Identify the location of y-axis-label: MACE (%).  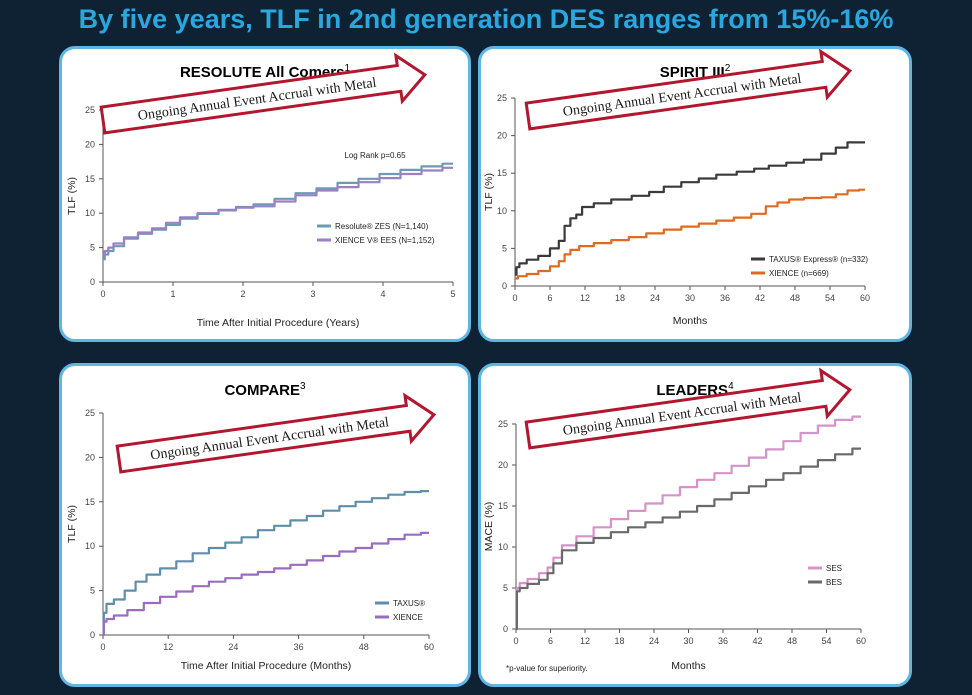
(489, 527).